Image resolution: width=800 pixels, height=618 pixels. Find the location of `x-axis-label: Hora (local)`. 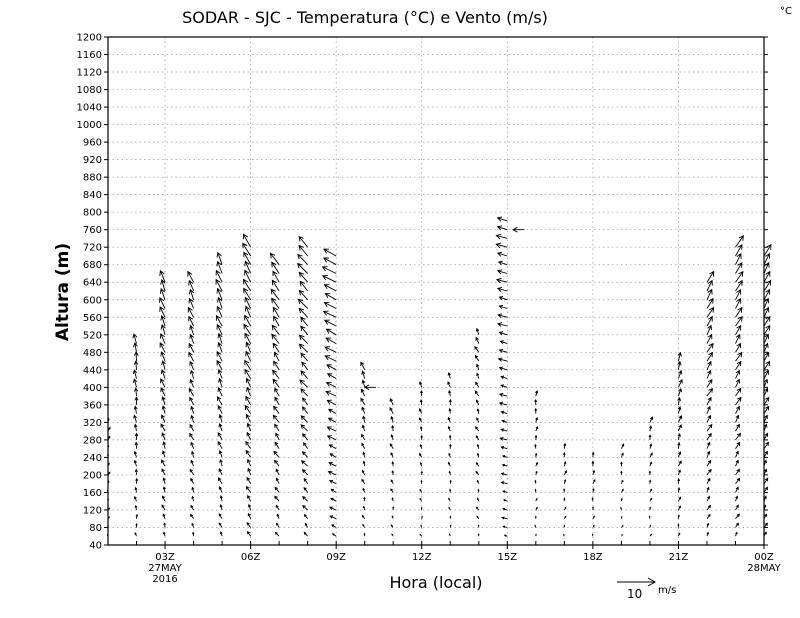

x-axis-label: Hora (local) is located at coordinates (435, 582).